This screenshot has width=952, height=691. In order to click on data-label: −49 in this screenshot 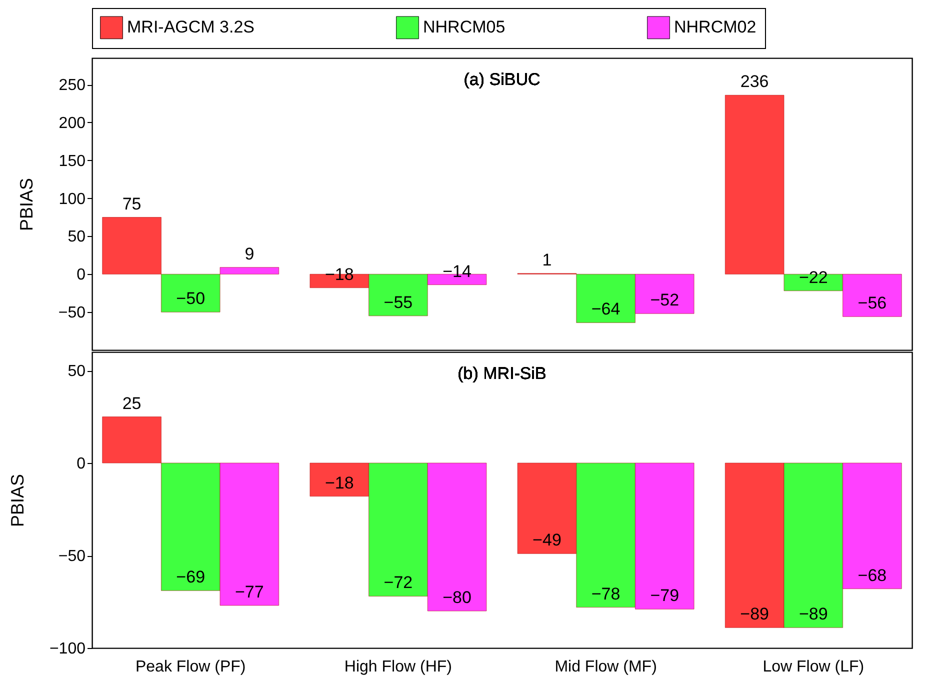, I will do `click(547, 540)`.